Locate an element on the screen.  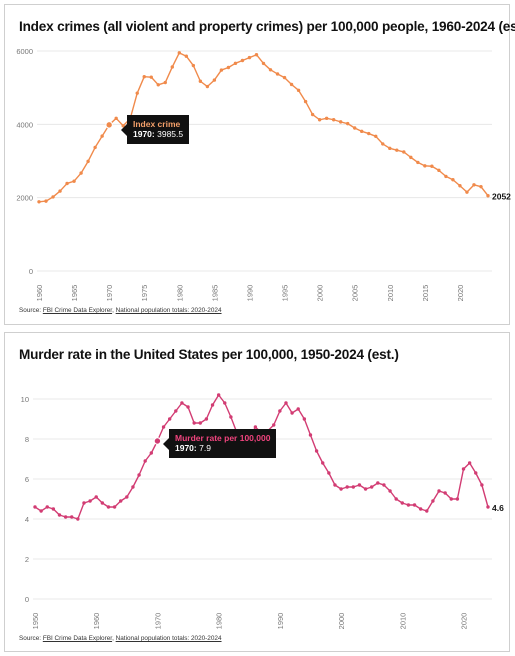
x-tick-label: 2000 is located at coordinates (341, 621).